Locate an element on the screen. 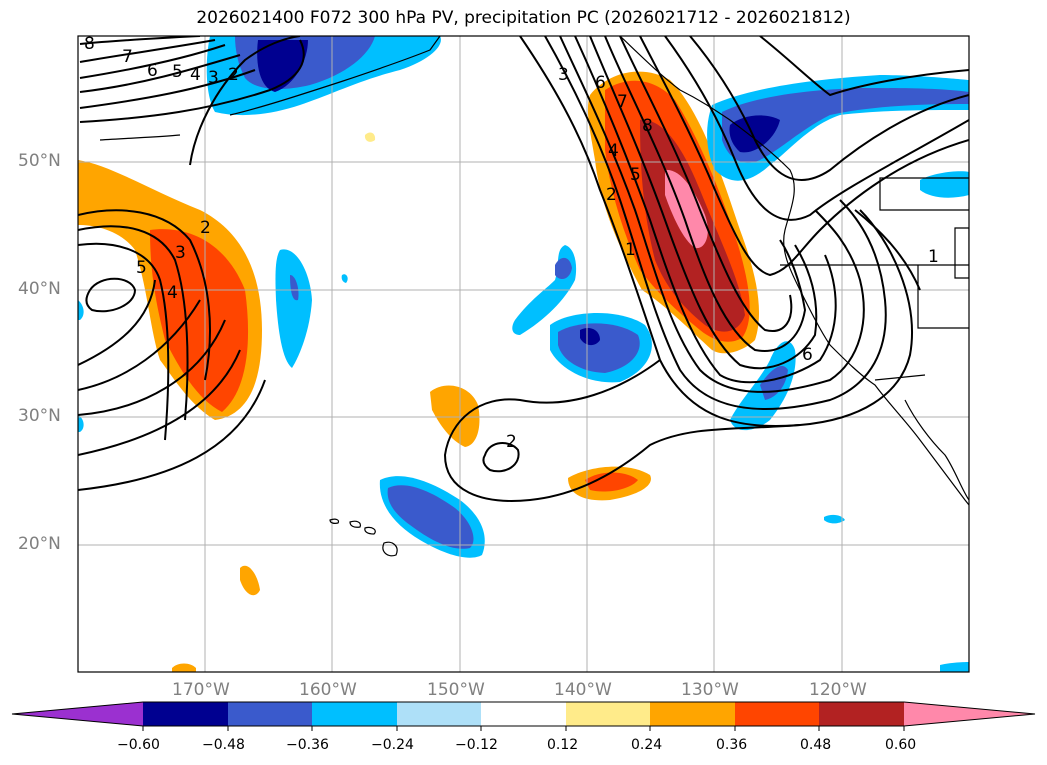  colorbar-tick-label: 0.48 is located at coordinates (816, 745).